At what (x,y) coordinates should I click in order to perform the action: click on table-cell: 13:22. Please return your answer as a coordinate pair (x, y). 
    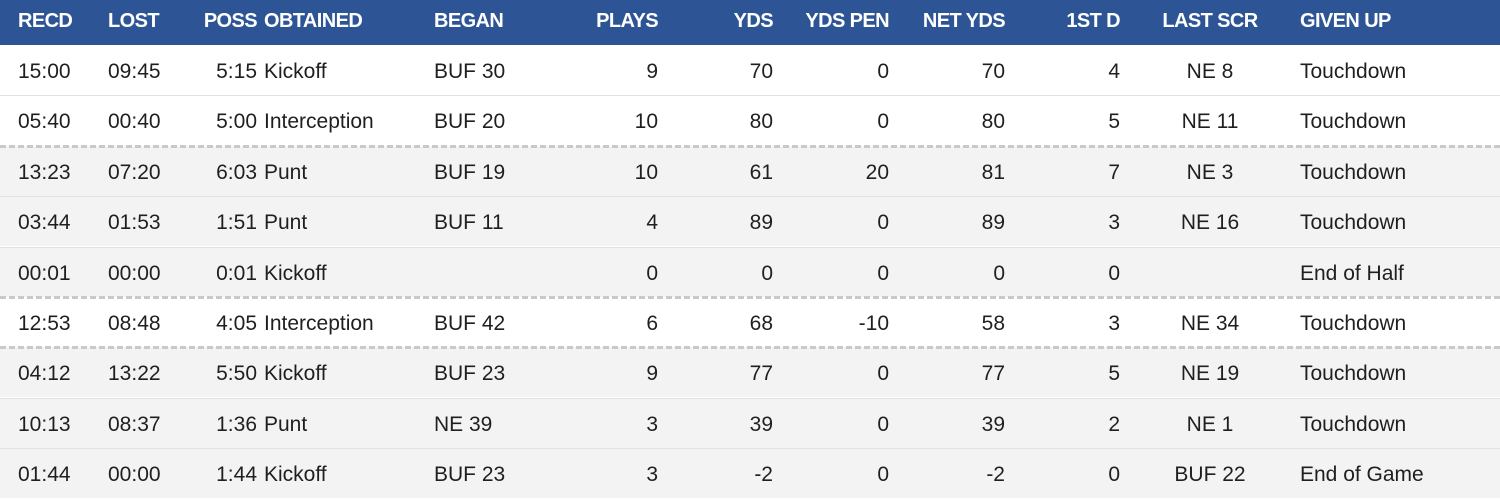
    Looking at the image, I should click on (134, 374).